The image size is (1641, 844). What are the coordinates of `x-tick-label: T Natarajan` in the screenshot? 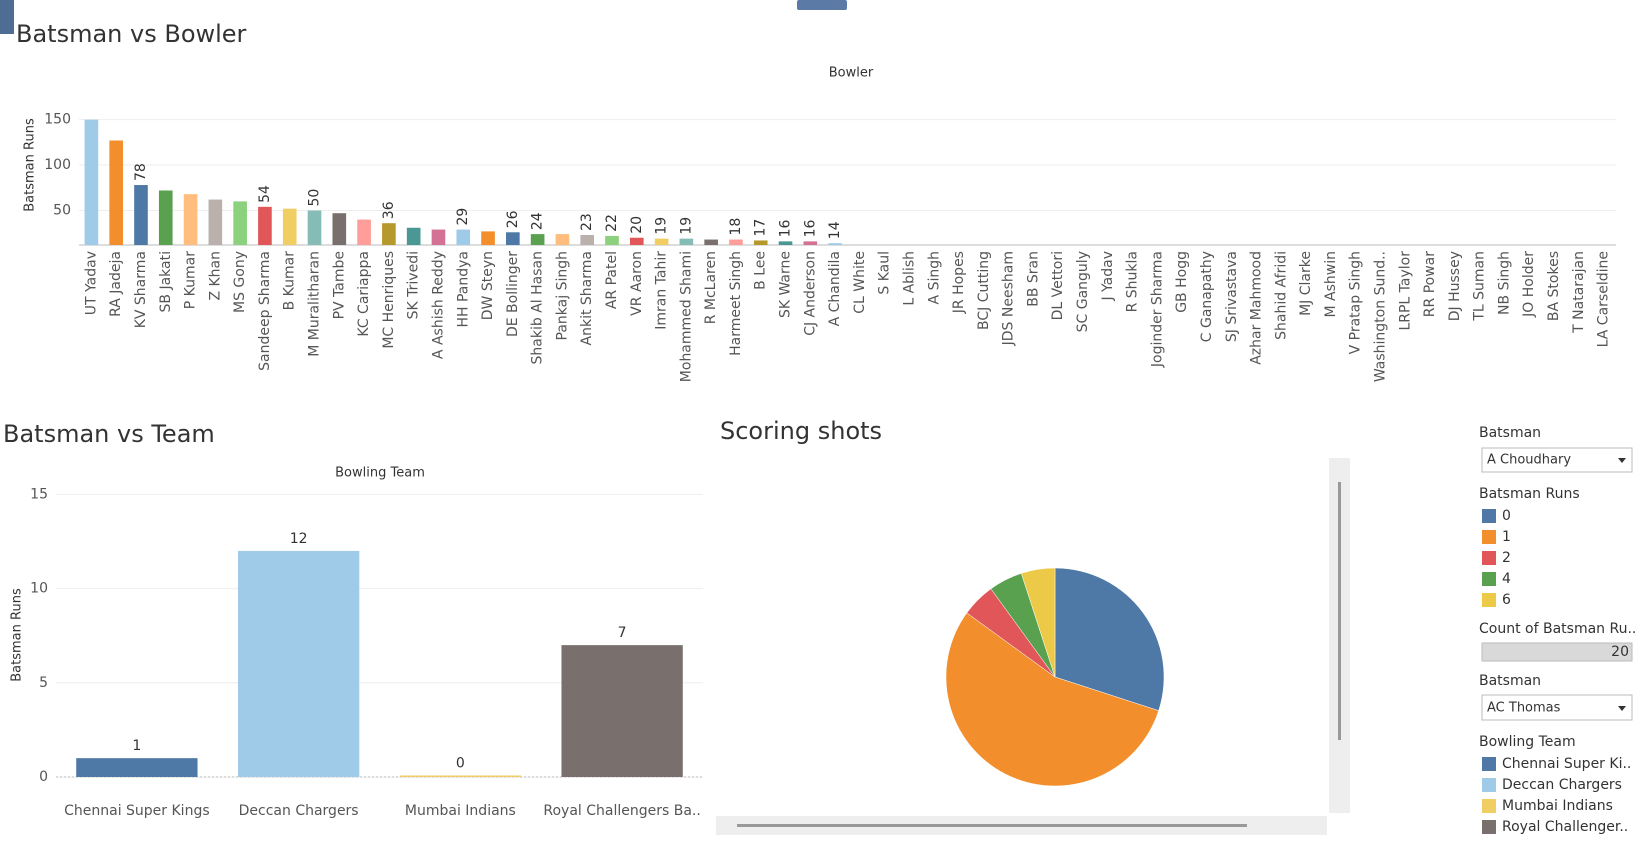 It's located at (1579, 292).